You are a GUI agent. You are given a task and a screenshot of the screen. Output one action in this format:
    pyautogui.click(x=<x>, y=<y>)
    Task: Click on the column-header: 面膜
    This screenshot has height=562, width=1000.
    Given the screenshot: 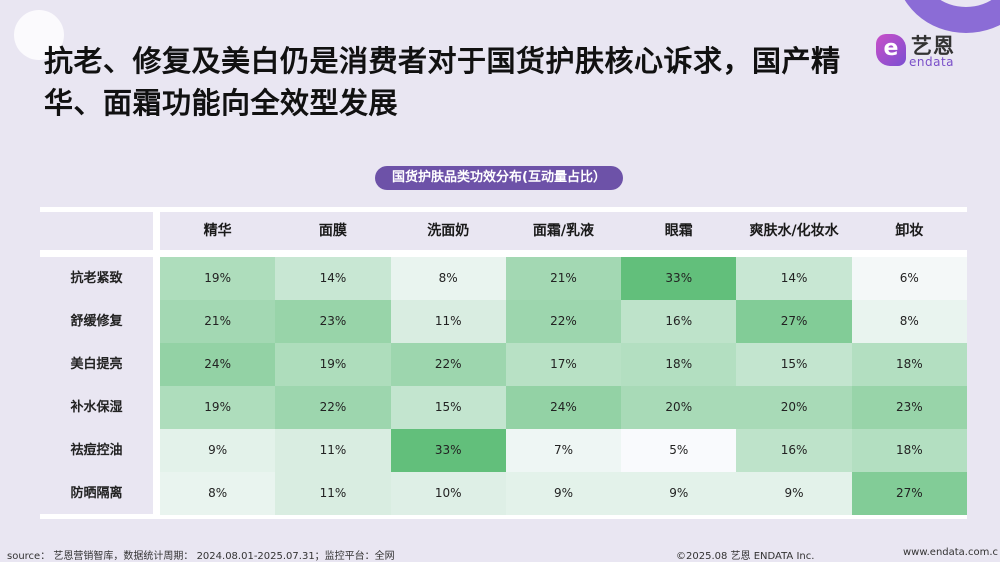 What is the action you would take?
    pyautogui.click(x=332, y=231)
    